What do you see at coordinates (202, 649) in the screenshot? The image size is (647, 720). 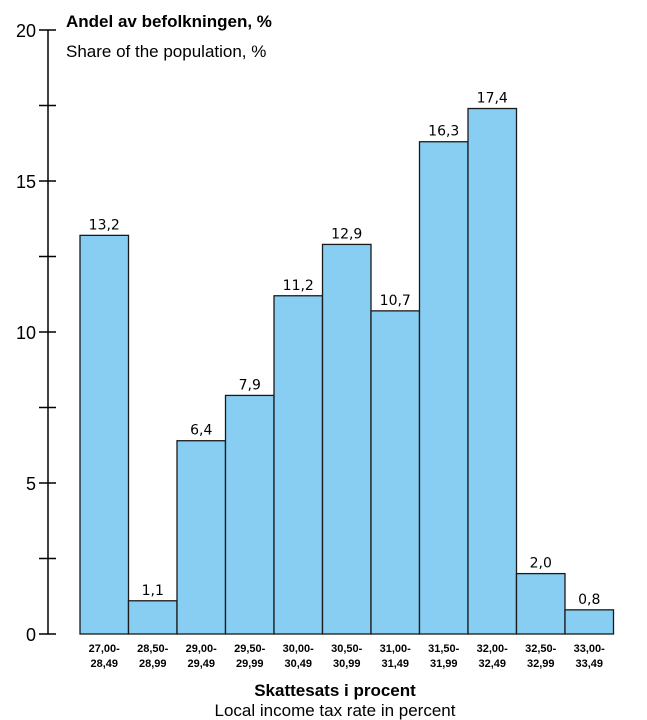 I see `x-tick-label: 29,00-` at bounding box center [202, 649].